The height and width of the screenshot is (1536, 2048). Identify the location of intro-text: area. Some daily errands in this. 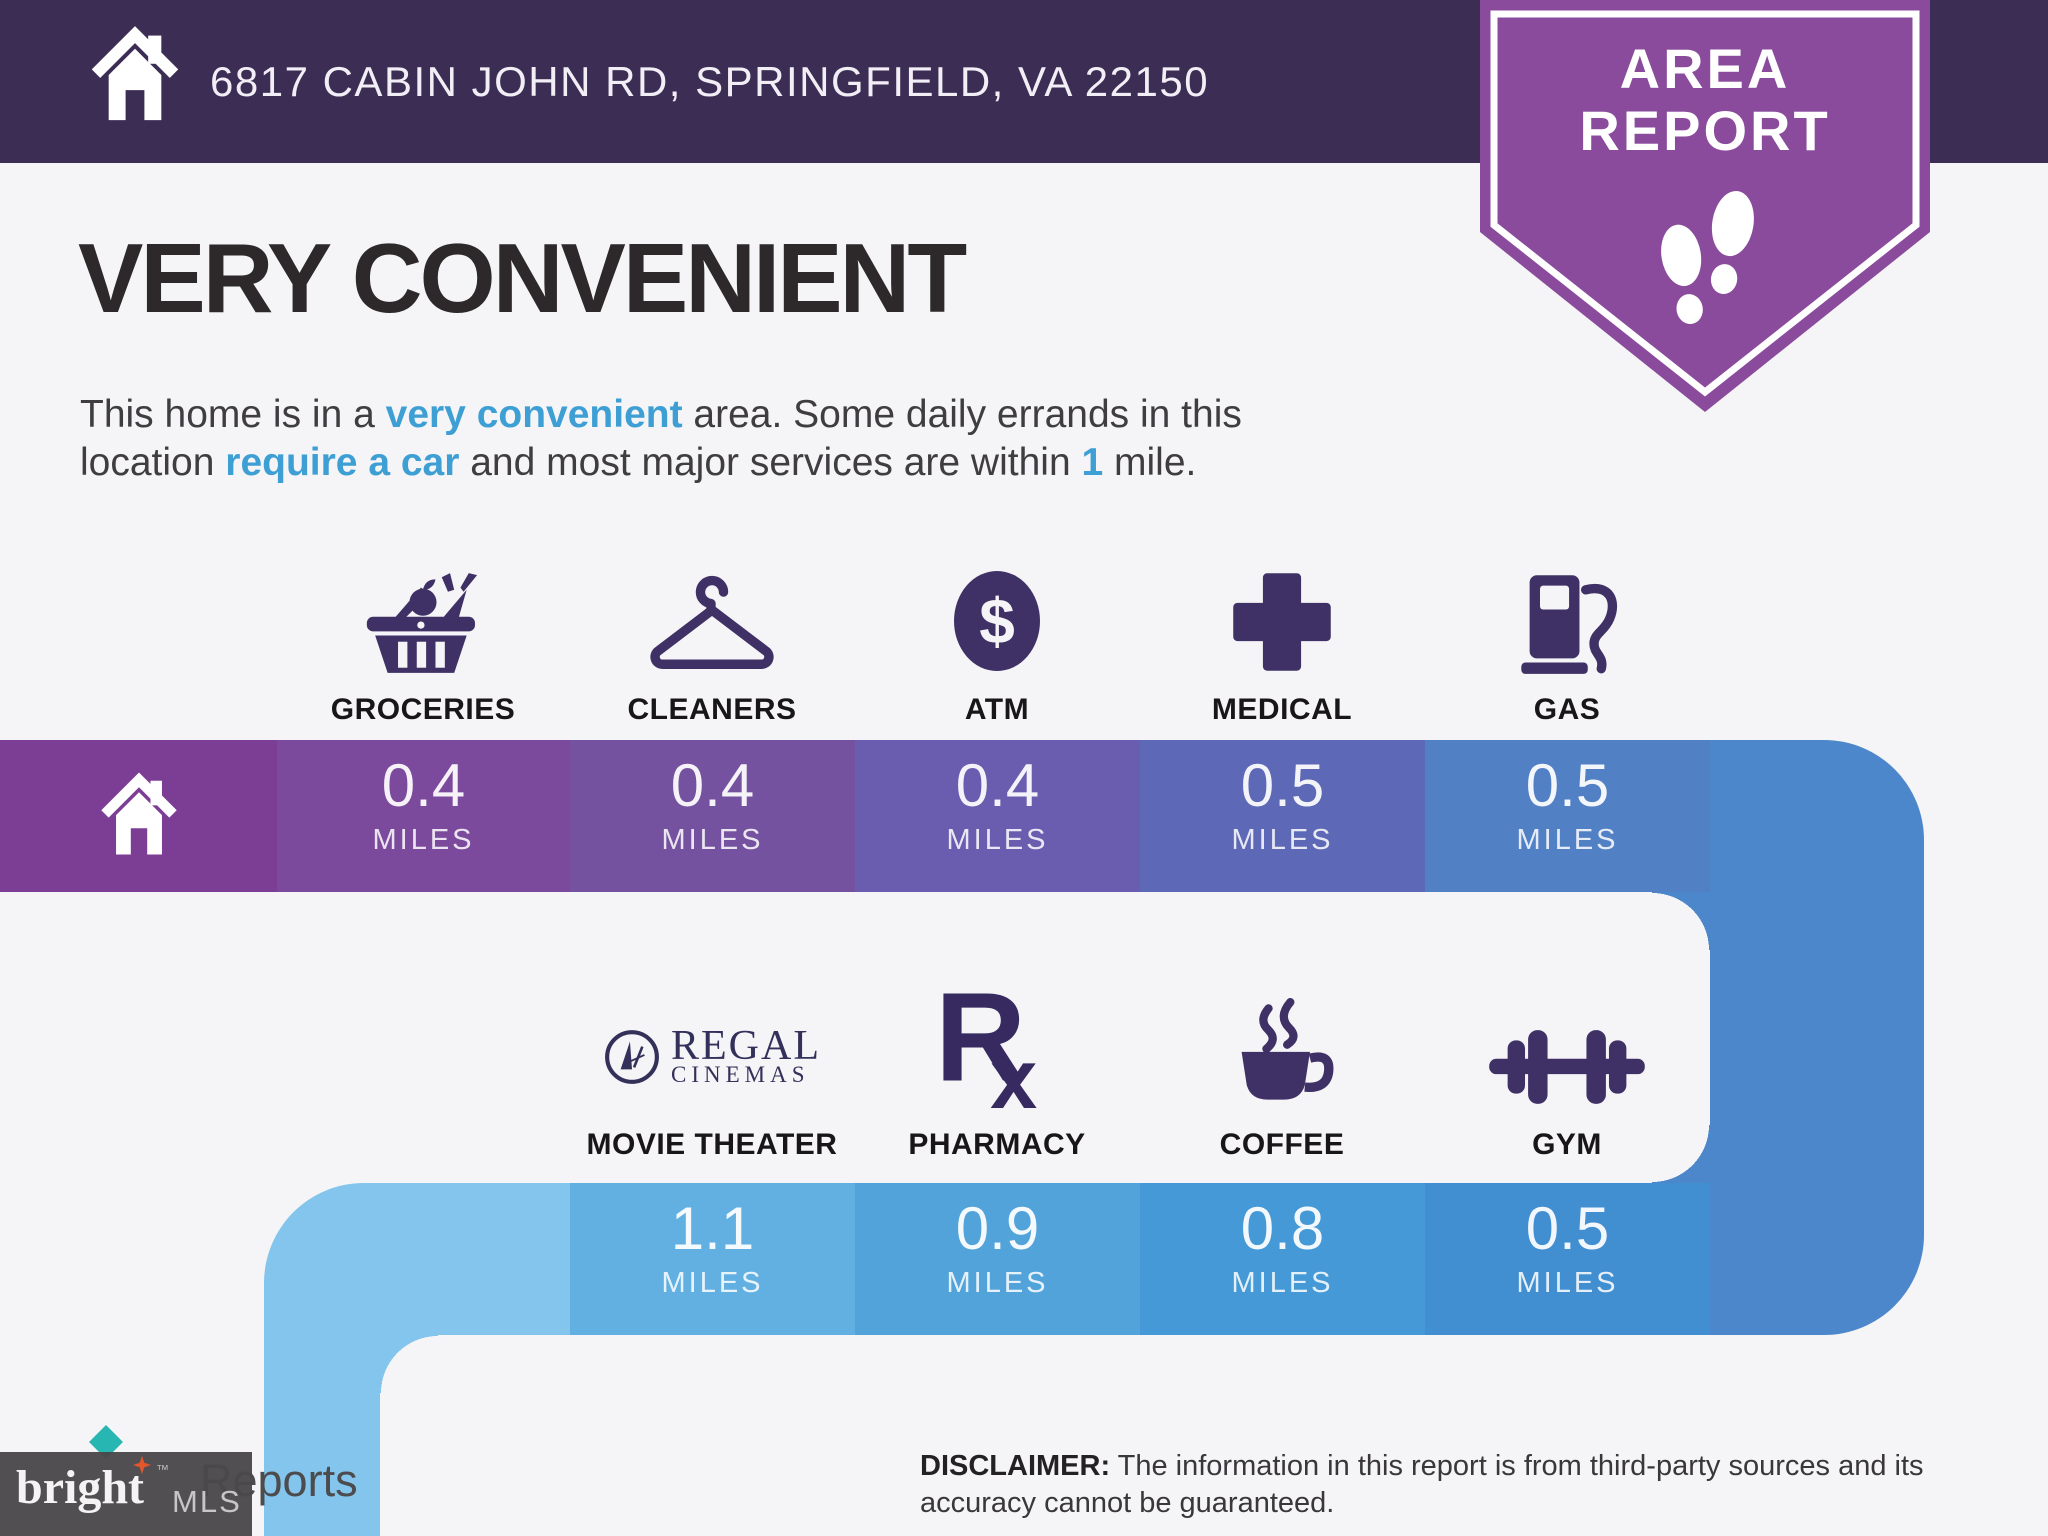
(962, 414).